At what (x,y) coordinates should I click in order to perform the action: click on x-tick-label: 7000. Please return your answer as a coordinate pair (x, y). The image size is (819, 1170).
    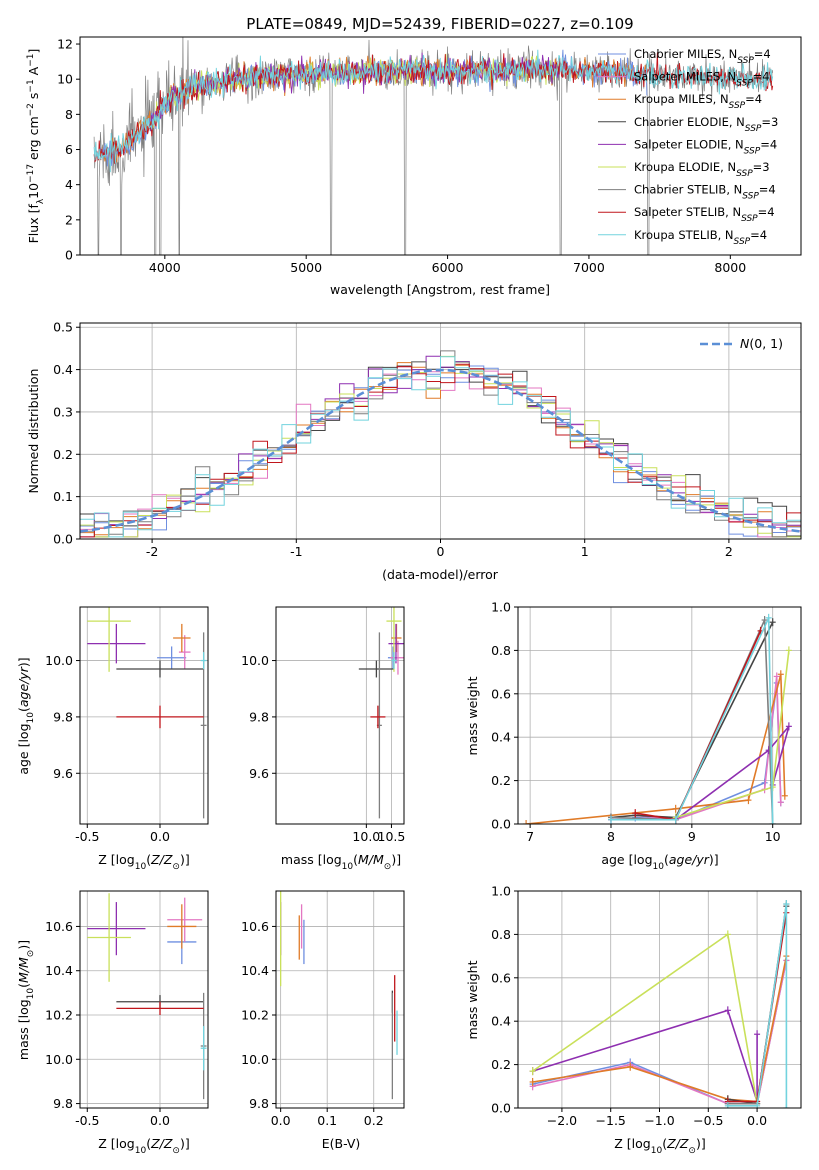
    Looking at the image, I should click on (589, 267).